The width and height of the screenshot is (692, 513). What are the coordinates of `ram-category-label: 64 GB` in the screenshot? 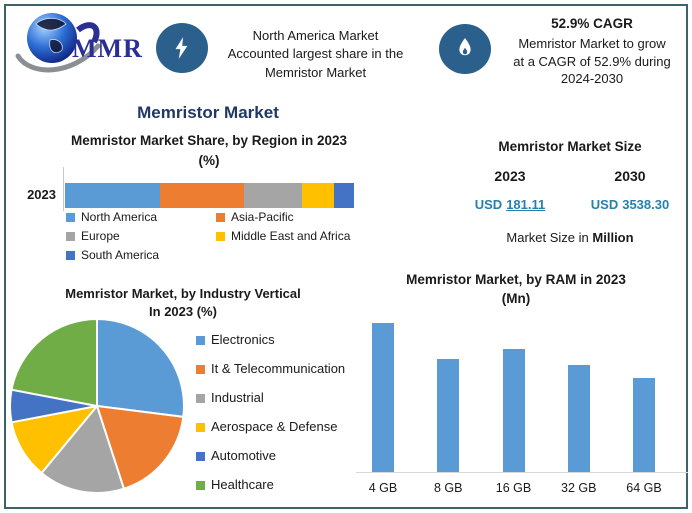 It's located at (644, 488).